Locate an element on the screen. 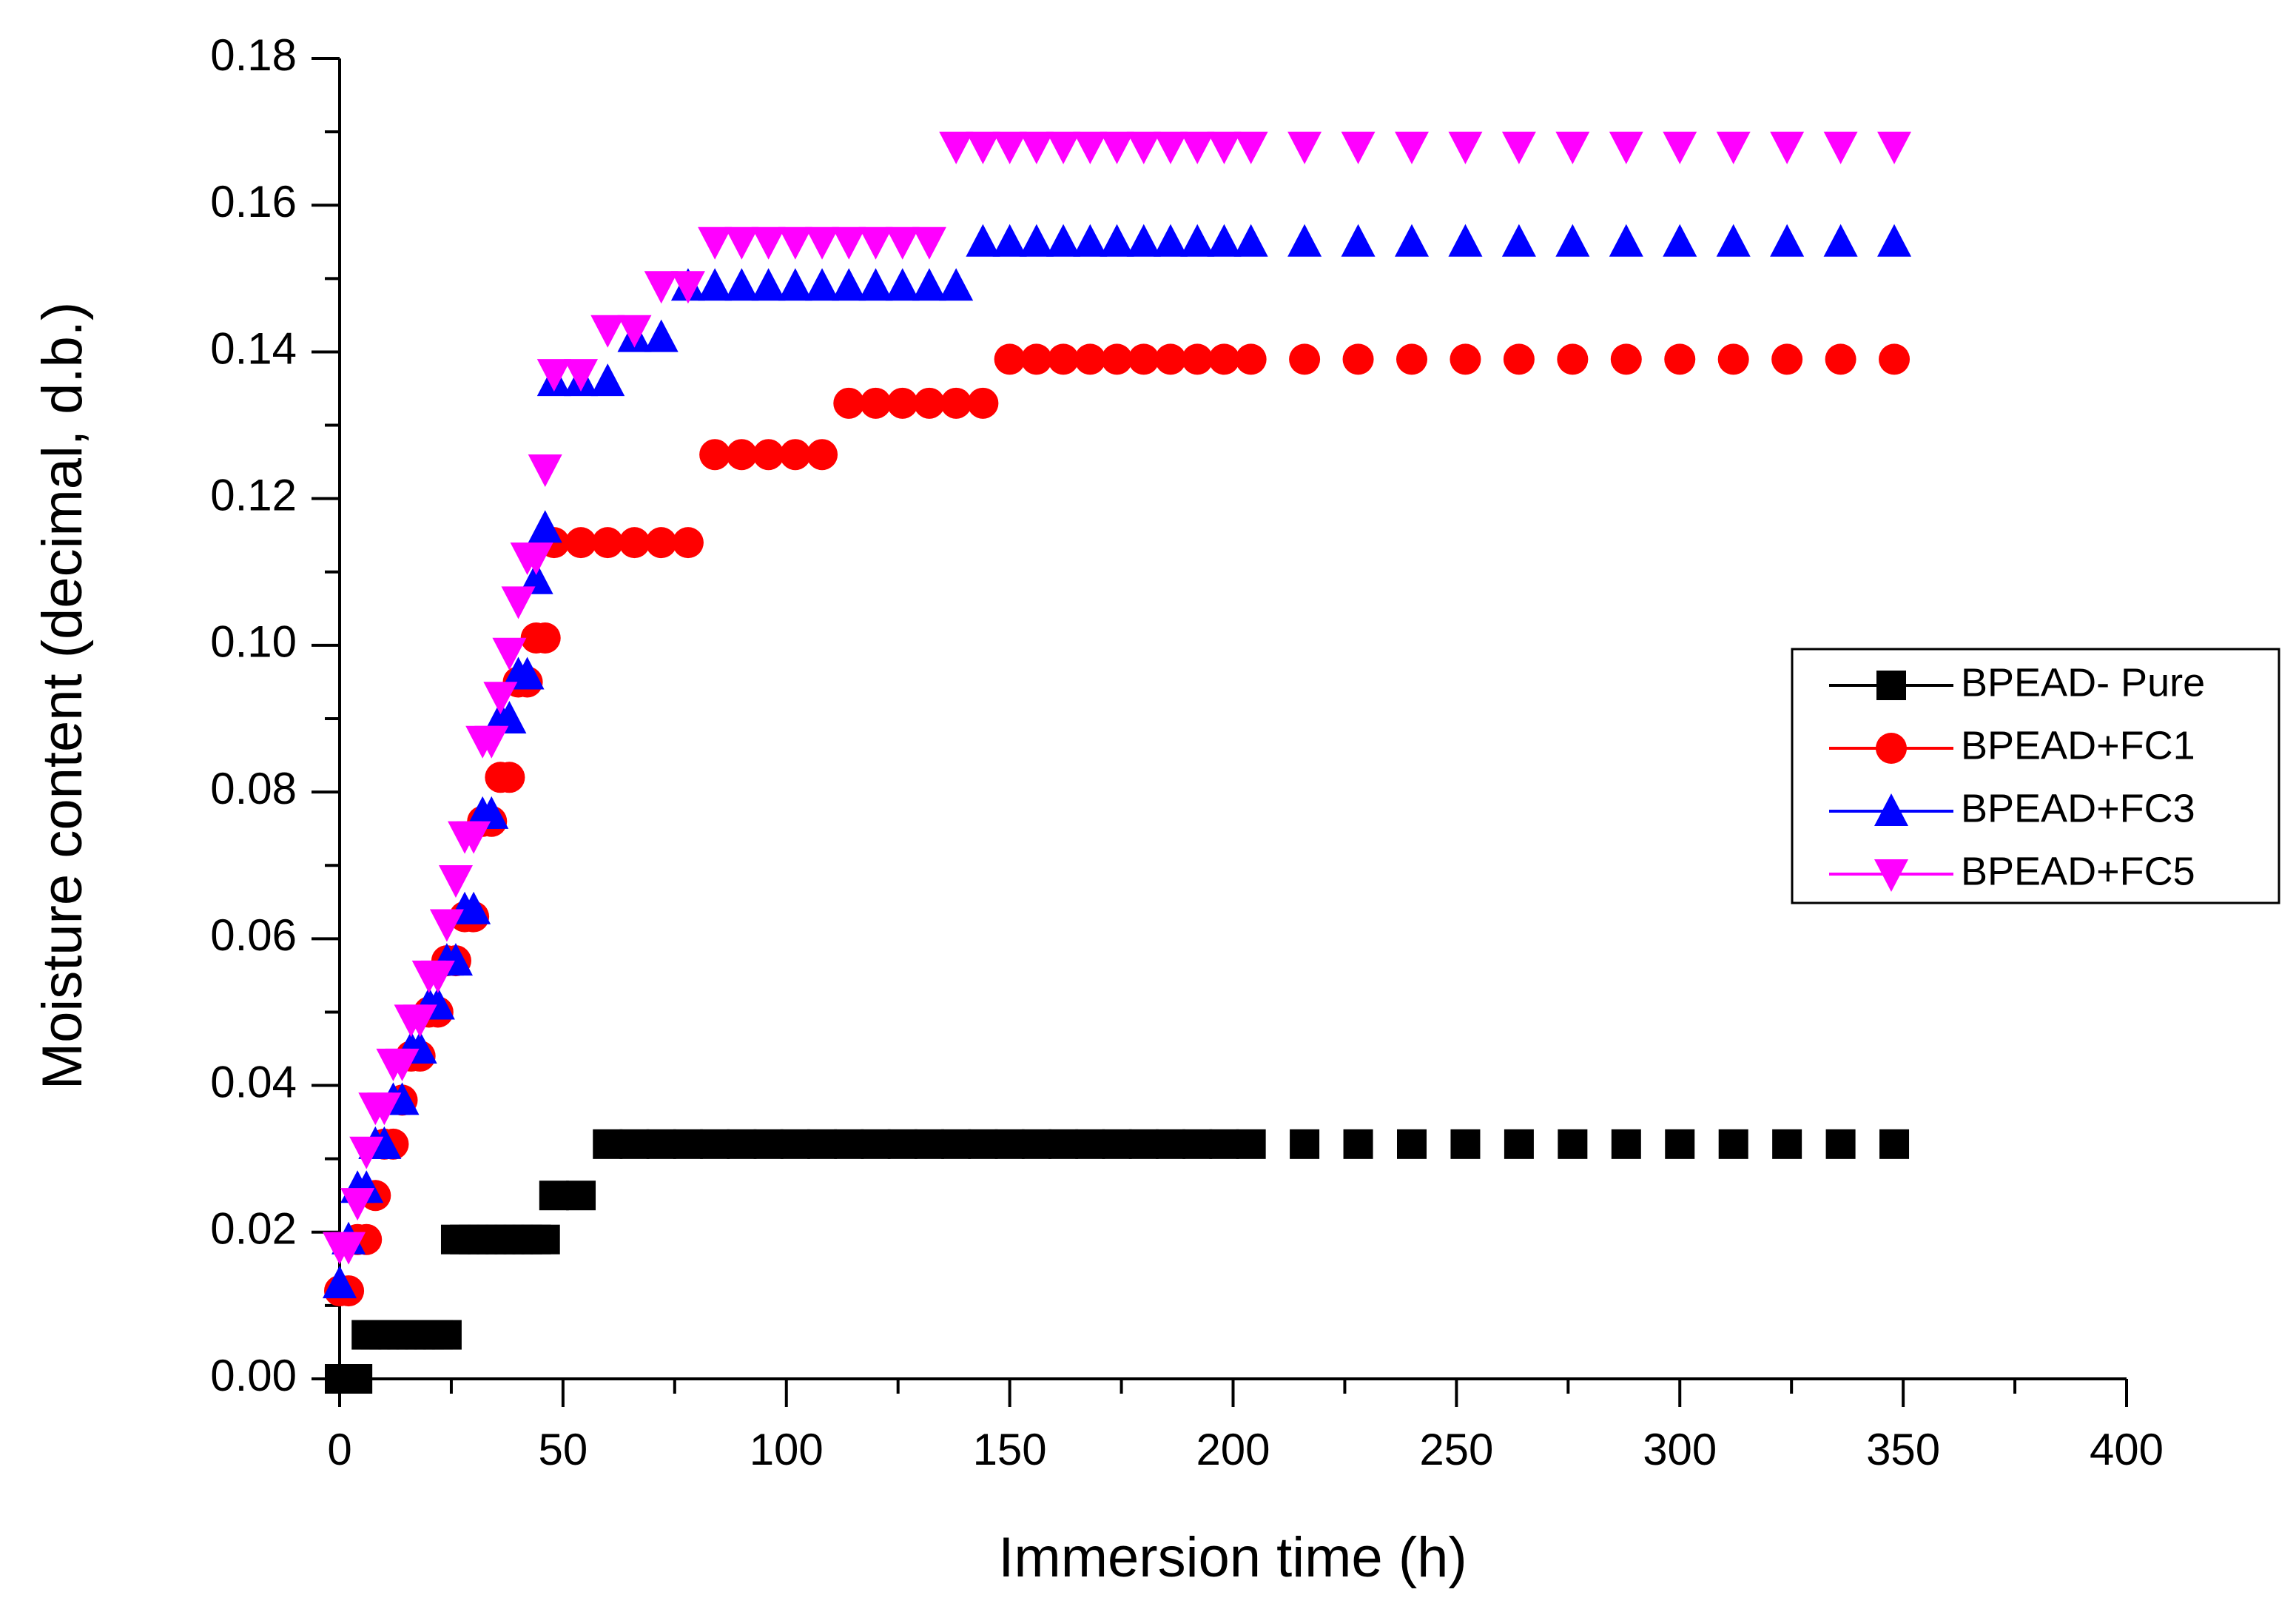  x-axis-title: Immersion time (h) is located at coordinates (1232, 1557).